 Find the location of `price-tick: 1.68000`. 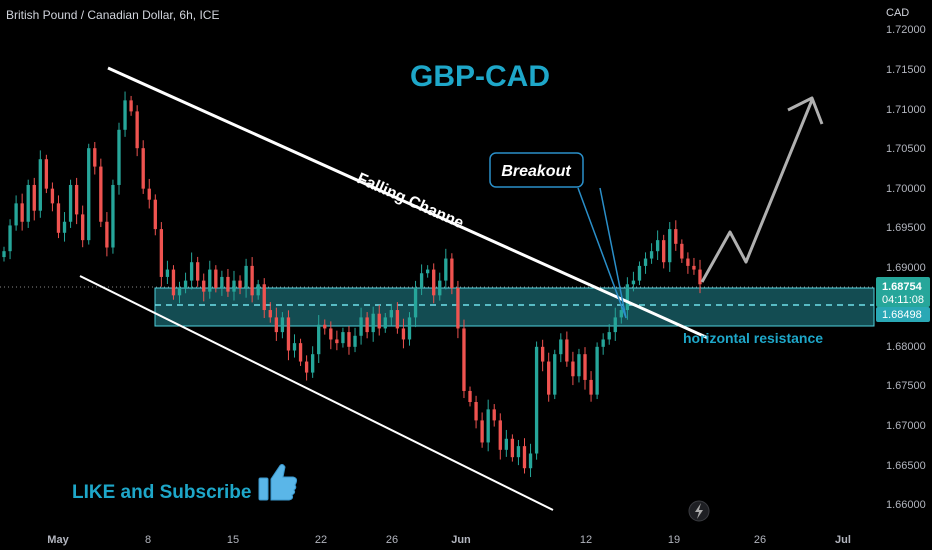

price-tick: 1.68000 is located at coordinates (906, 347).